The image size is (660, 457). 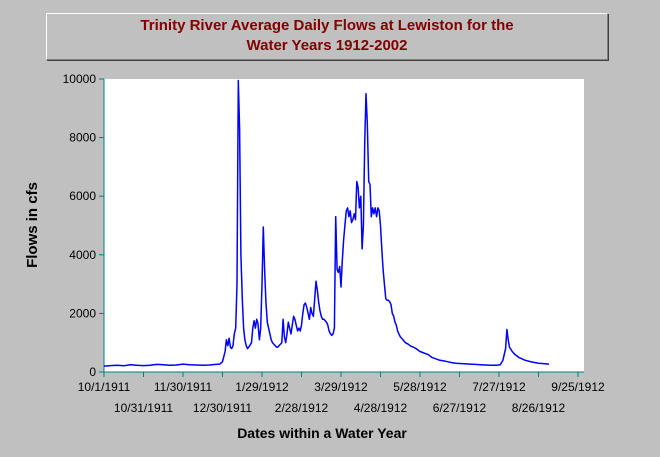 What do you see at coordinates (499, 387) in the screenshot?
I see `x-tick-label: 7/27/1912` at bounding box center [499, 387].